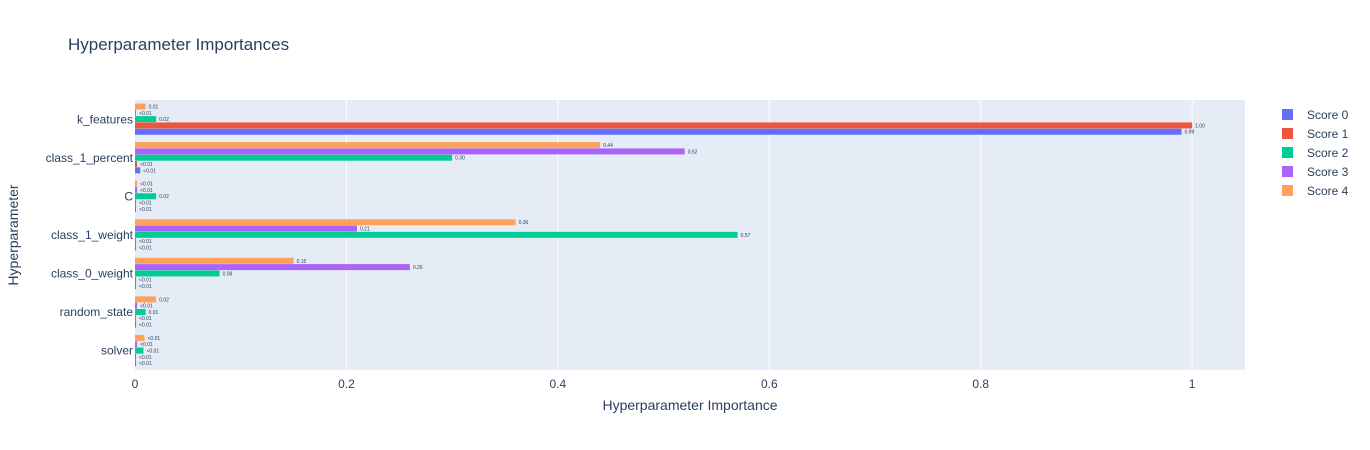 This screenshot has width=1370, height=450. I want to click on bar-value-label: 0.44, so click(608, 146).